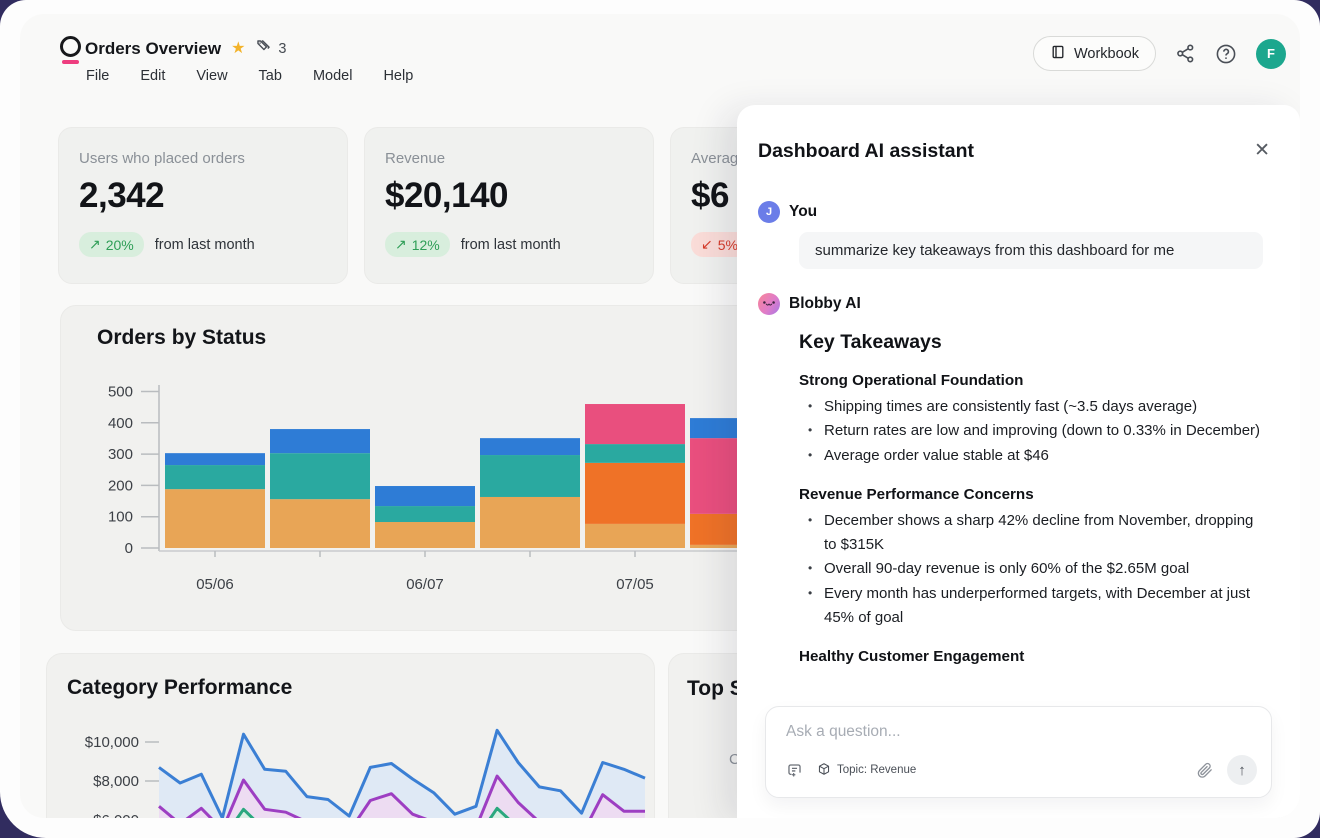 This screenshot has height=838, width=1320. What do you see at coordinates (870, 342) in the screenshot?
I see `ai-response-heading: Key Takeaways` at bounding box center [870, 342].